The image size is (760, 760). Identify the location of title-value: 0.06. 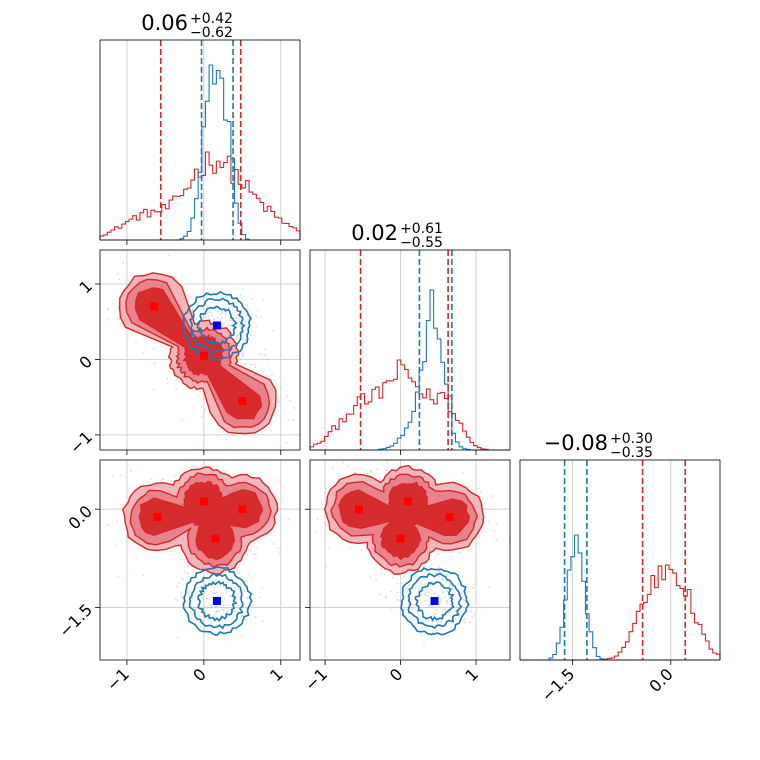
(164, 23).